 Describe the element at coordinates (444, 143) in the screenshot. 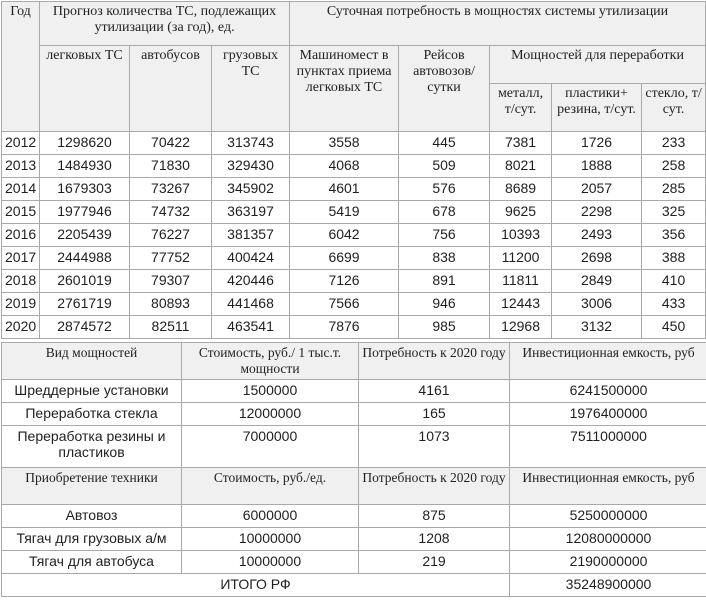

I see `data-cell: 445` at that location.